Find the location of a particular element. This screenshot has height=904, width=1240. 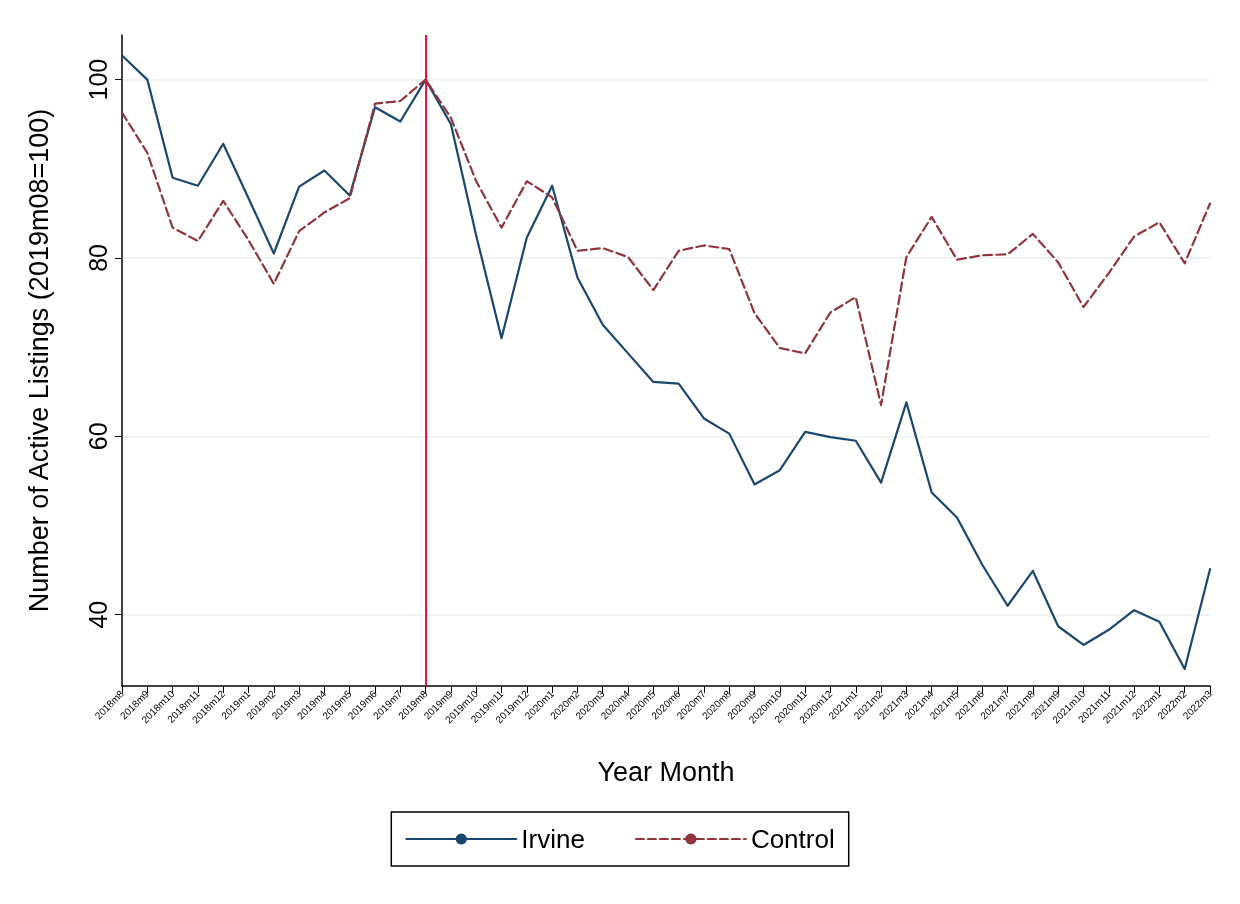

y-axis-title: Number of Active Listings (2019m08=100) is located at coordinates (38, 360).